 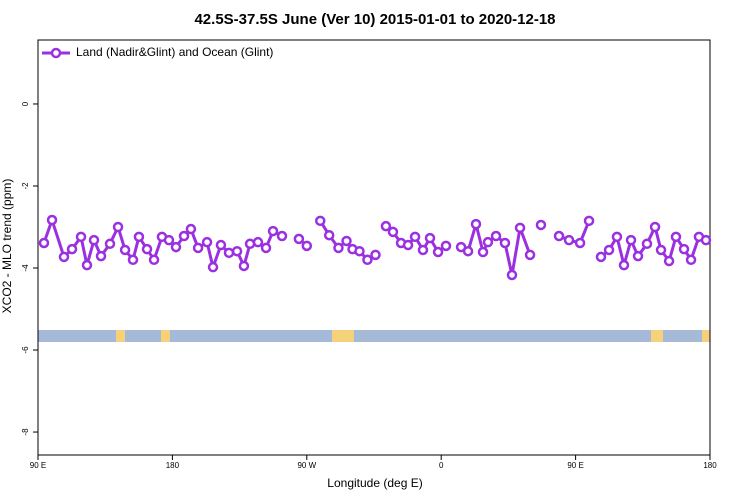 I want to click on ocean-strip, so click(x=374, y=336).